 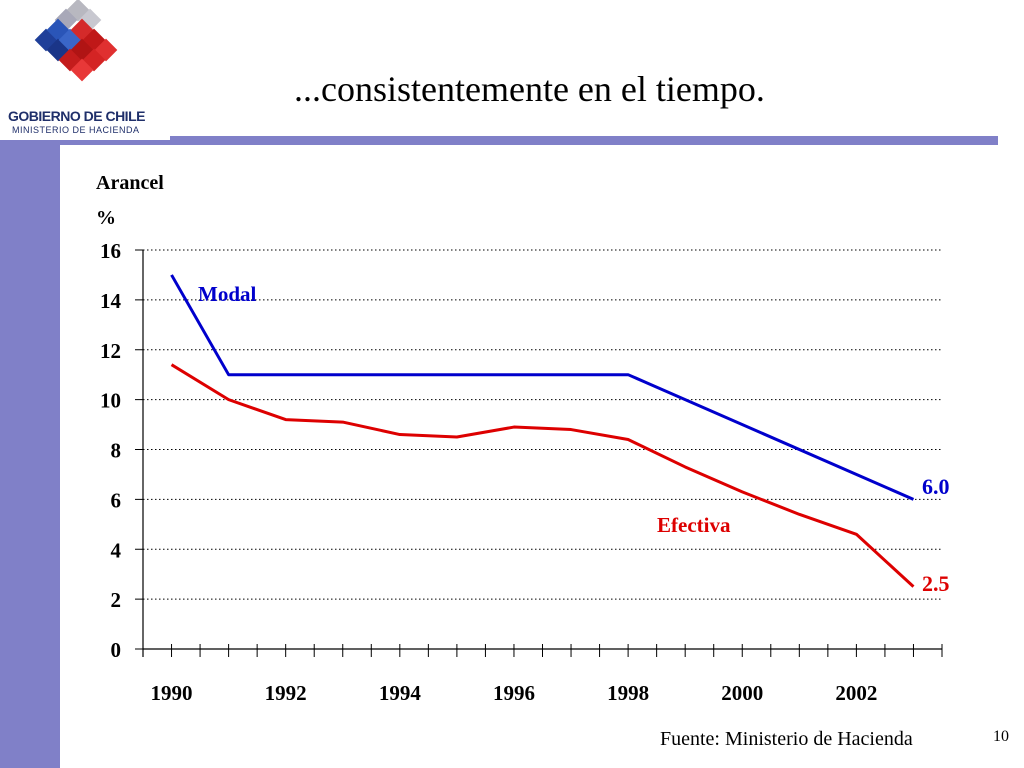 I want to click on y-axis-label: Arancel, so click(x=130, y=183).